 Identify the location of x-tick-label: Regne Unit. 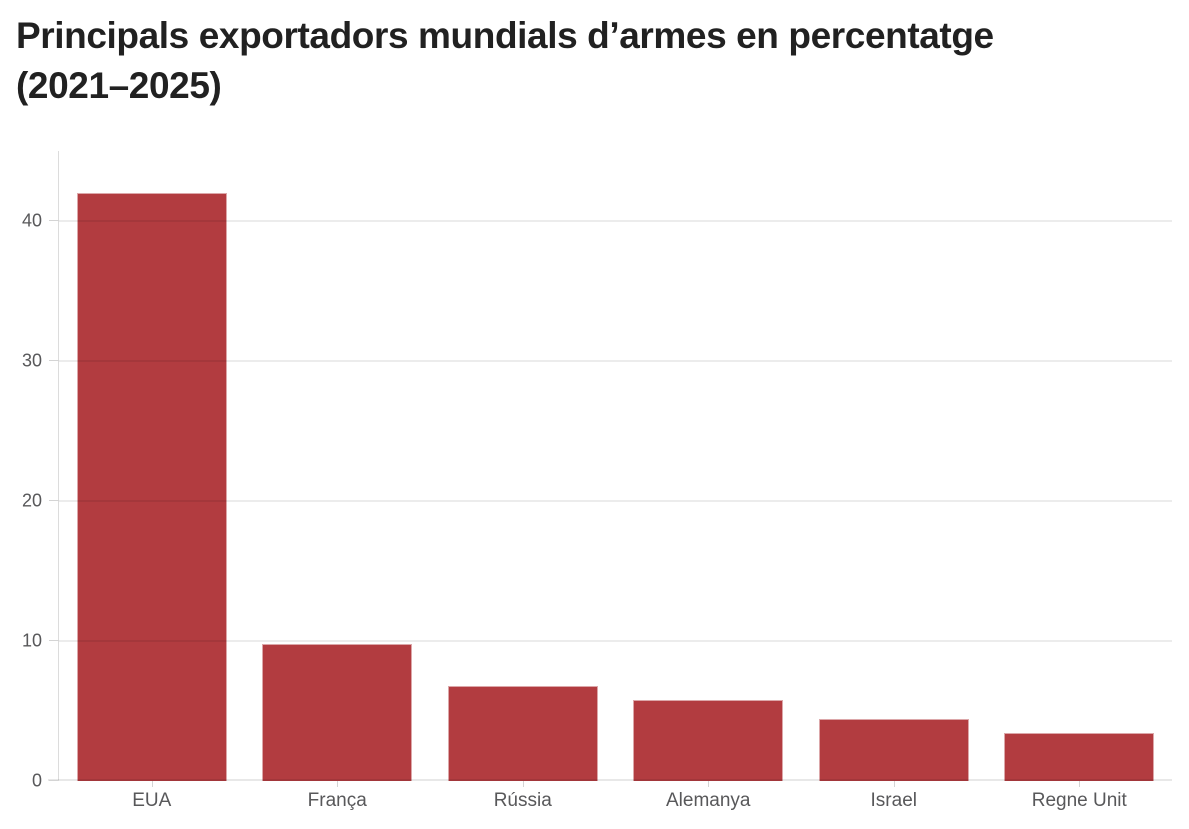
(1079, 800).